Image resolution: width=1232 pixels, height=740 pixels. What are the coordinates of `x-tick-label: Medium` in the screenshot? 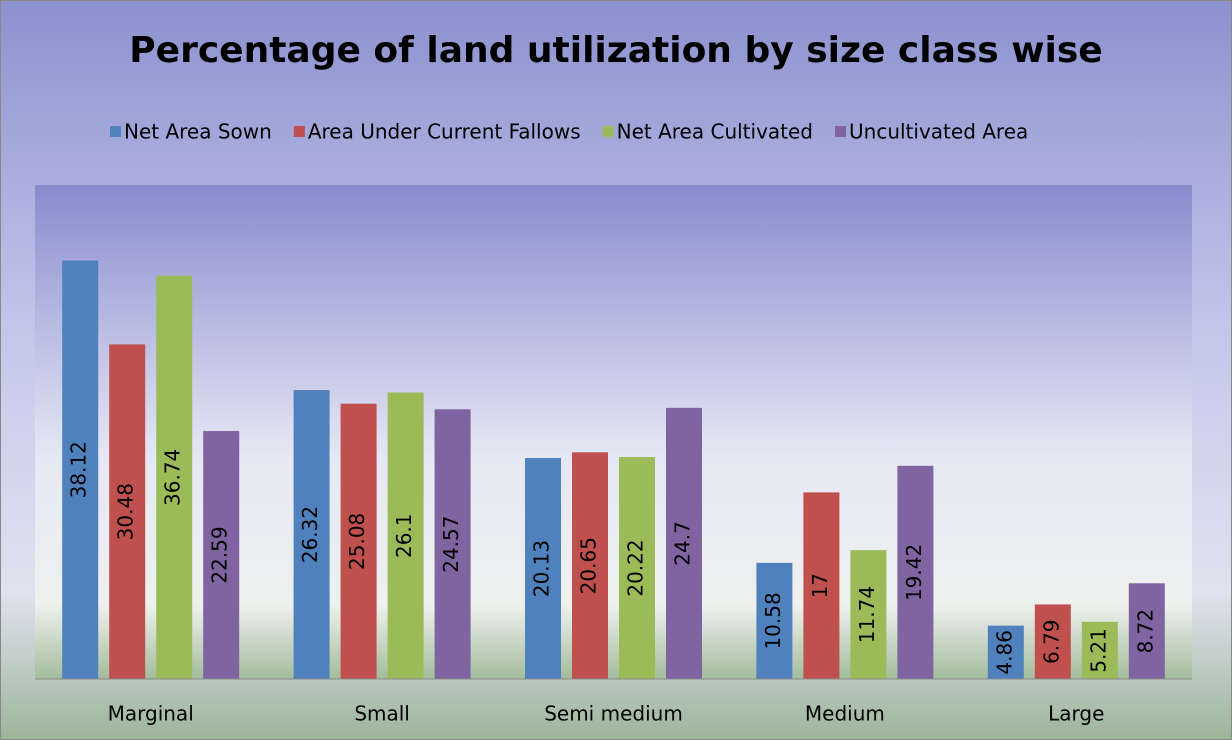 It's located at (845, 714).